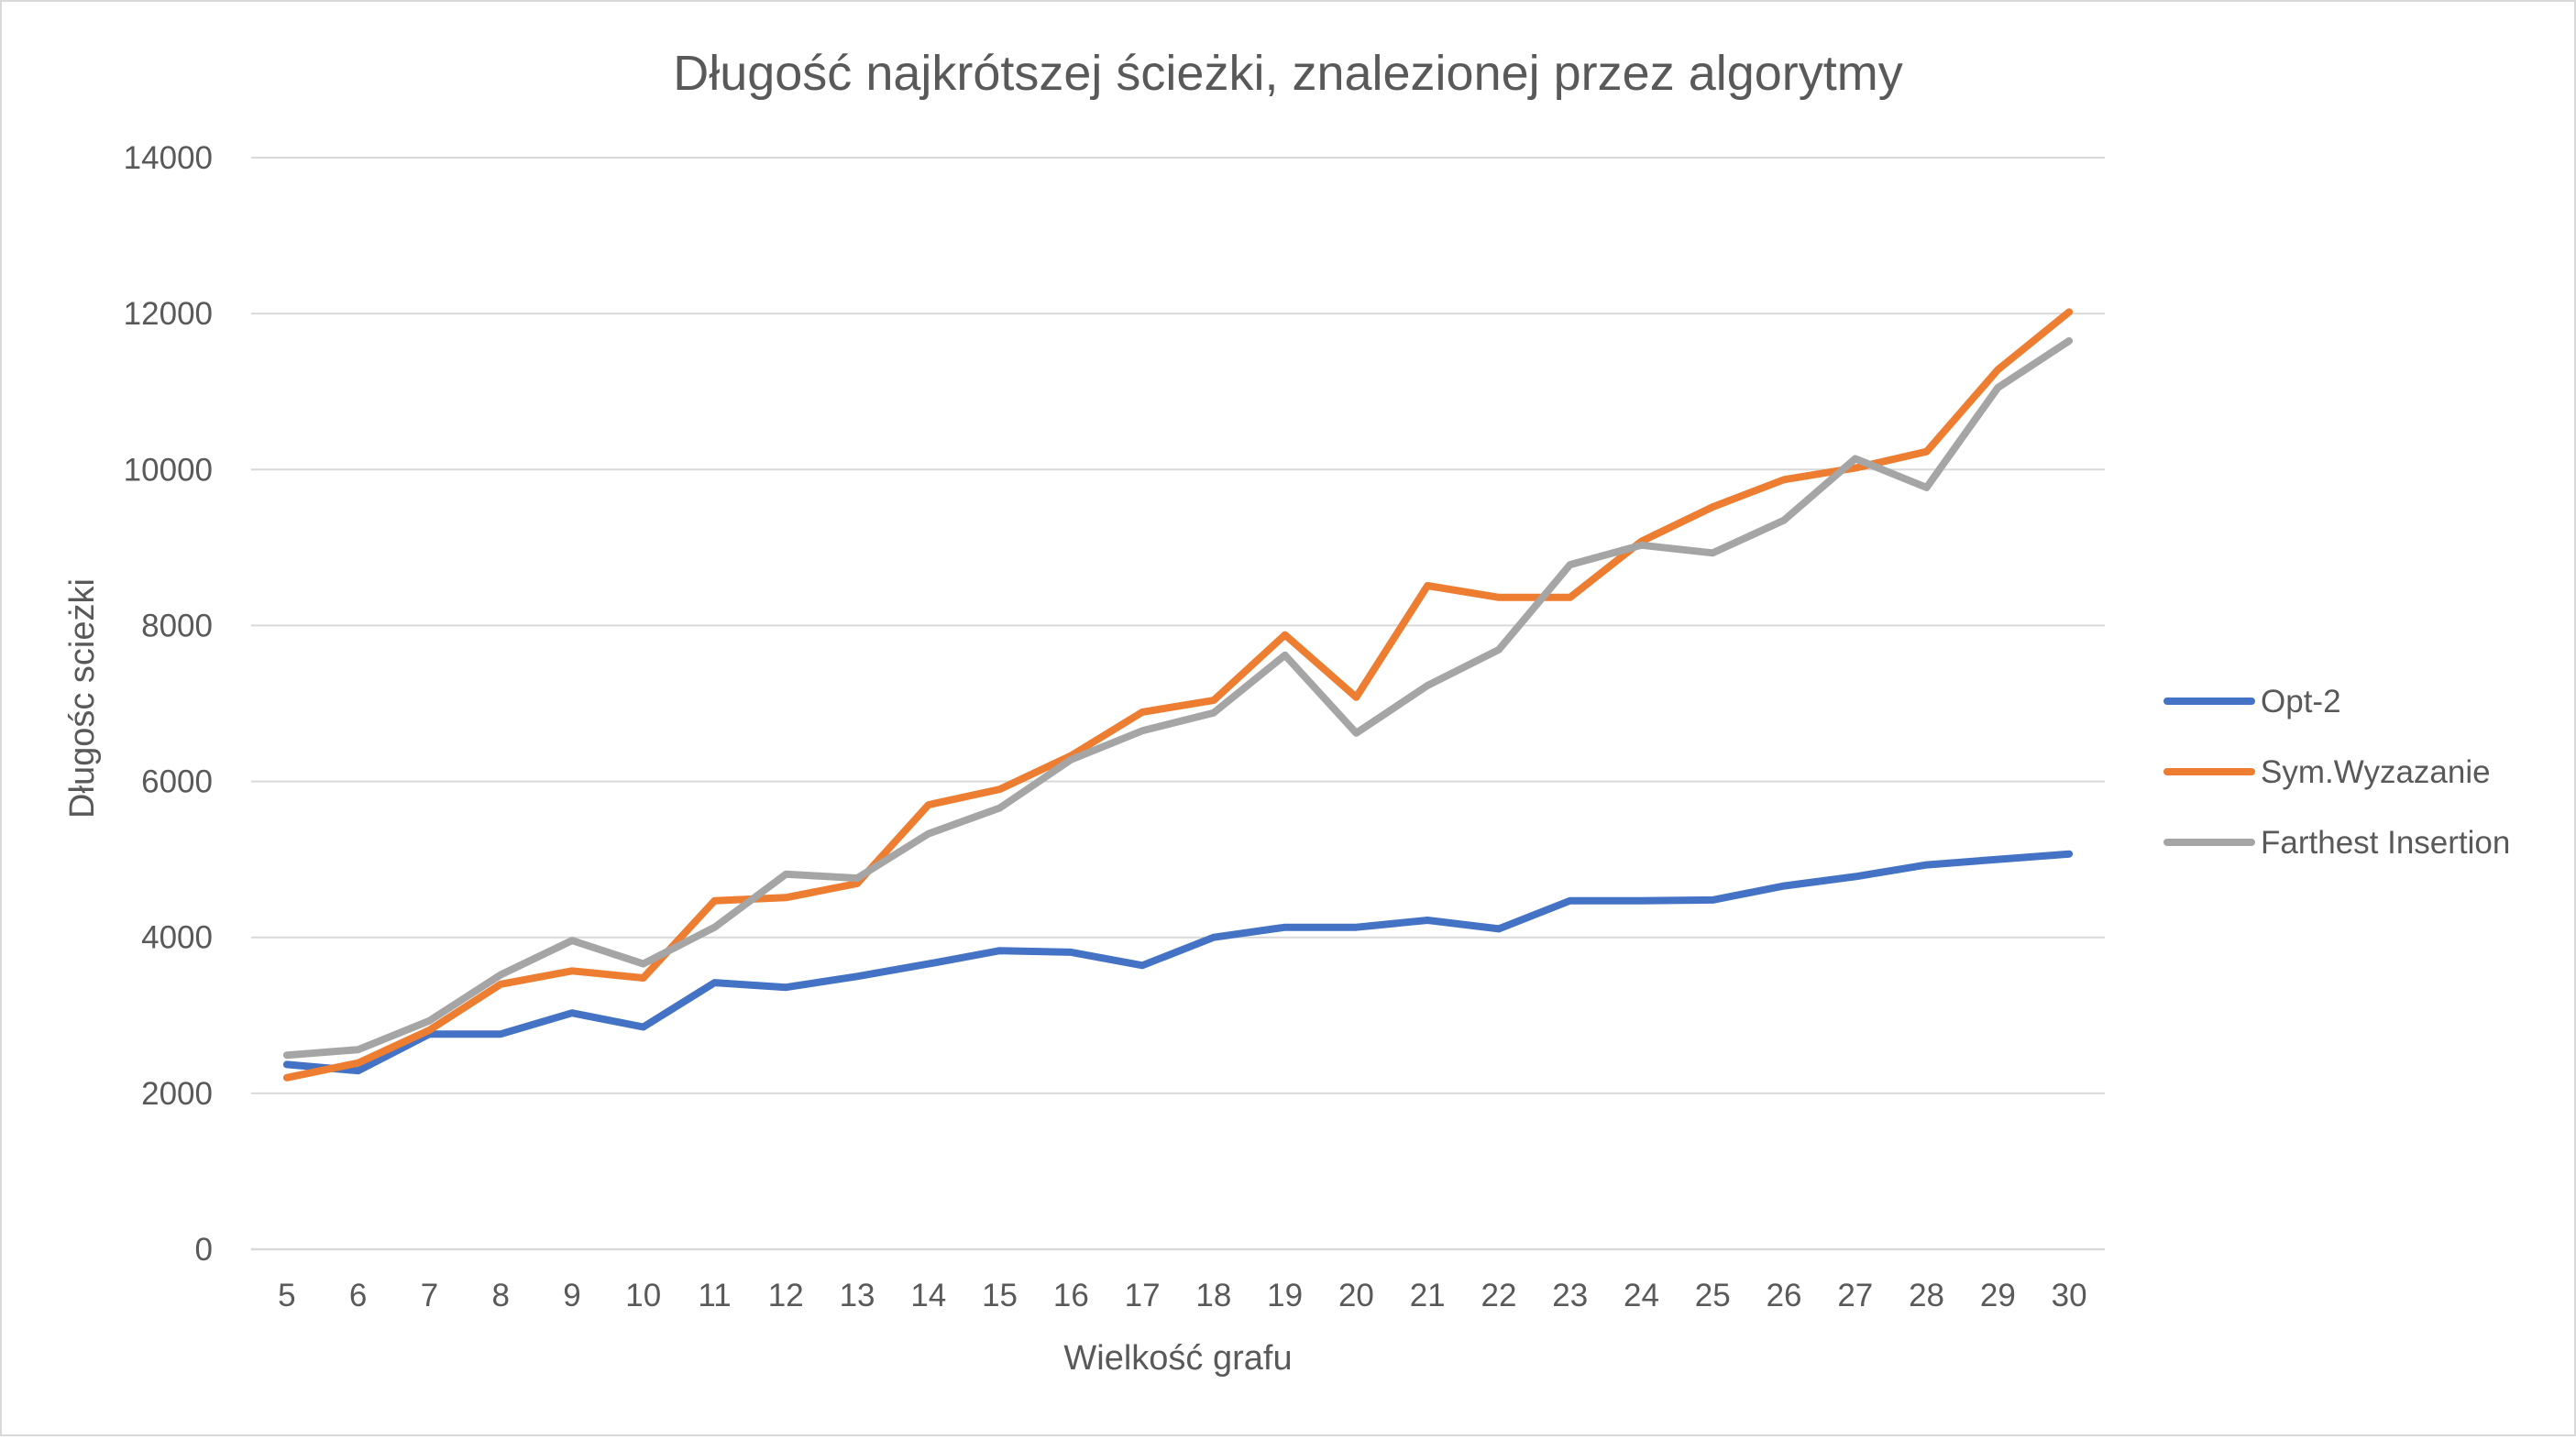 The height and width of the screenshot is (1439, 2576). What do you see at coordinates (82, 698) in the screenshot?
I see `y-axis-title: Długośc scieżki` at bounding box center [82, 698].